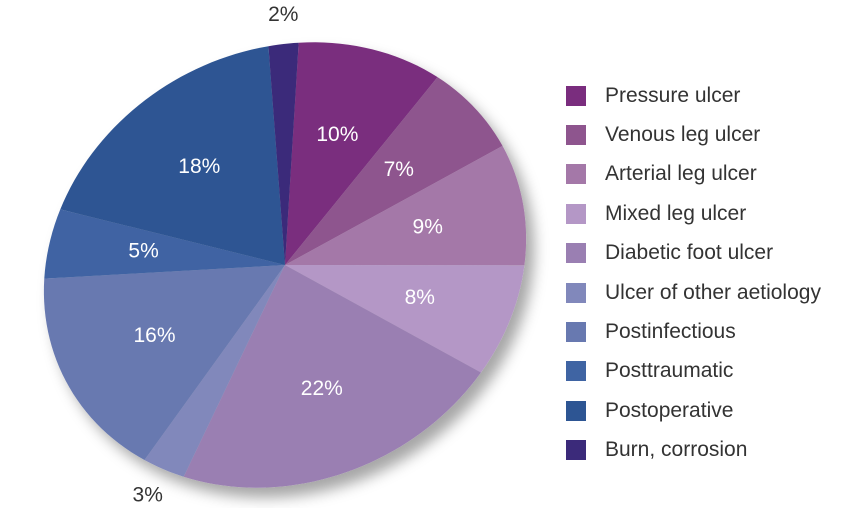  What do you see at coordinates (669, 371) in the screenshot?
I see `legend-label: Posttraumatic` at bounding box center [669, 371].